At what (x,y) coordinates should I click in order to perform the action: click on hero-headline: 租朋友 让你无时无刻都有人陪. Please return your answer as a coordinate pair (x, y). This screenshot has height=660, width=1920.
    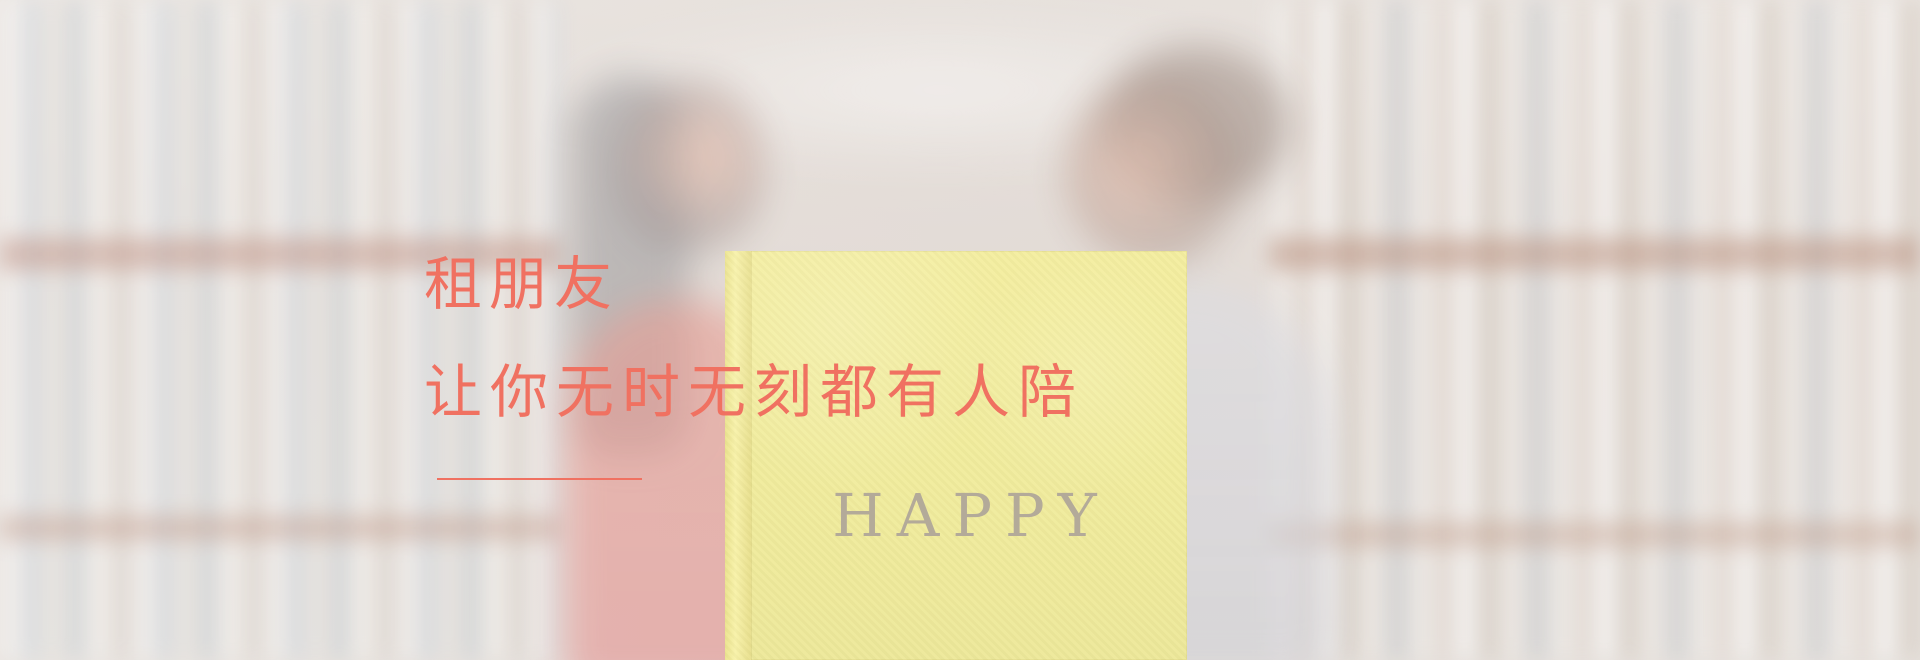
    Looking at the image, I should click on (754, 367).